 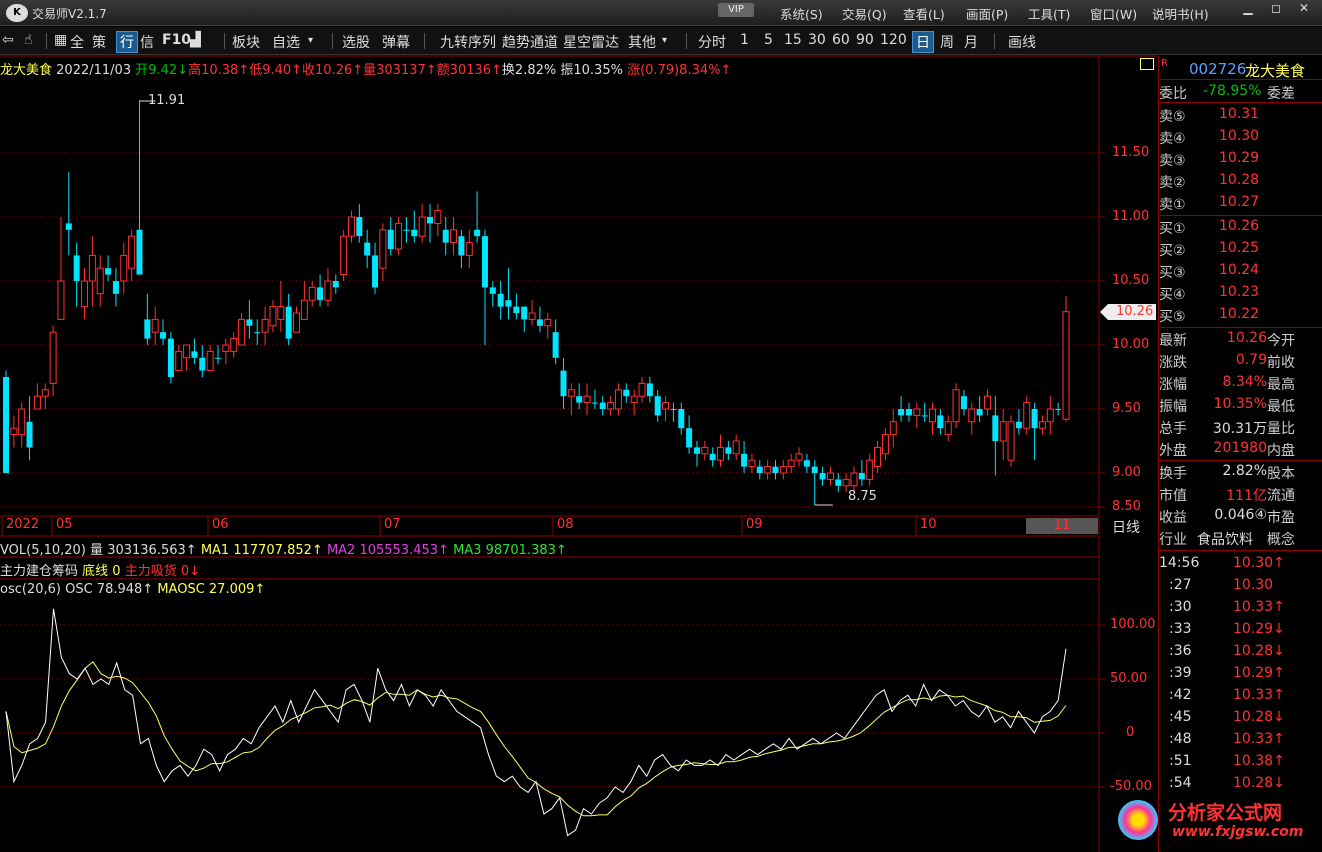 What do you see at coordinates (162, 571) in the screenshot?
I see `zl-absorb: 主力吸货 0↓` at bounding box center [162, 571].